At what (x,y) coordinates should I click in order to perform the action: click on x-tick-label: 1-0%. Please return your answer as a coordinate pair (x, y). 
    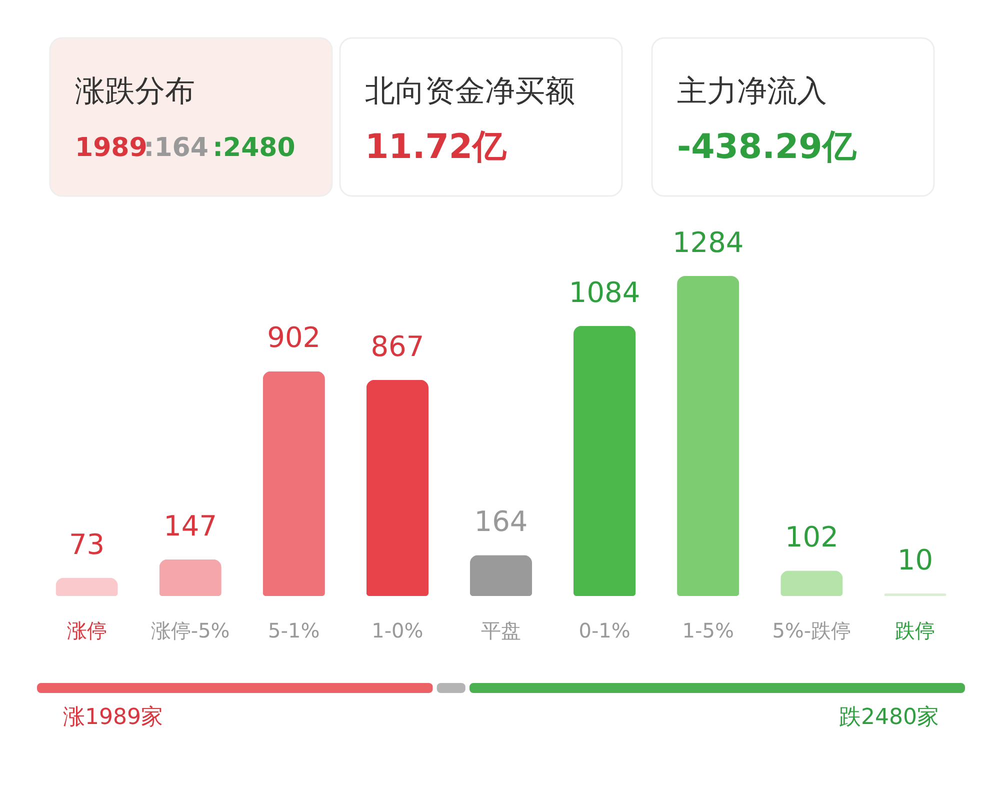
    Looking at the image, I should click on (398, 630).